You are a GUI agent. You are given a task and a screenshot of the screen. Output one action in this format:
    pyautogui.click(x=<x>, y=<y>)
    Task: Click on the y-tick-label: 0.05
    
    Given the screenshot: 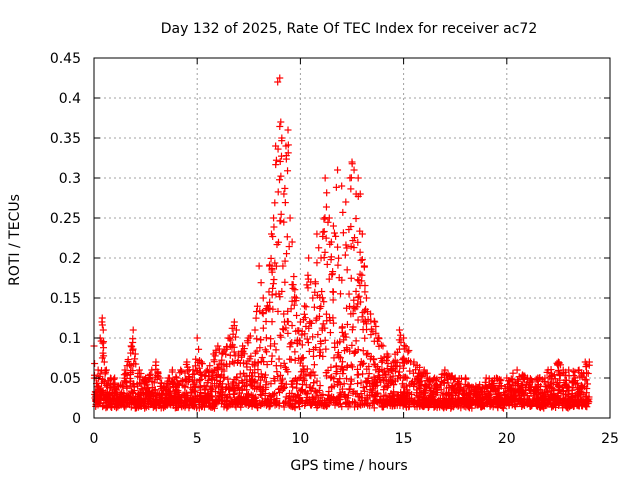 What is the action you would take?
    pyautogui.click(x=65, y=379)
    